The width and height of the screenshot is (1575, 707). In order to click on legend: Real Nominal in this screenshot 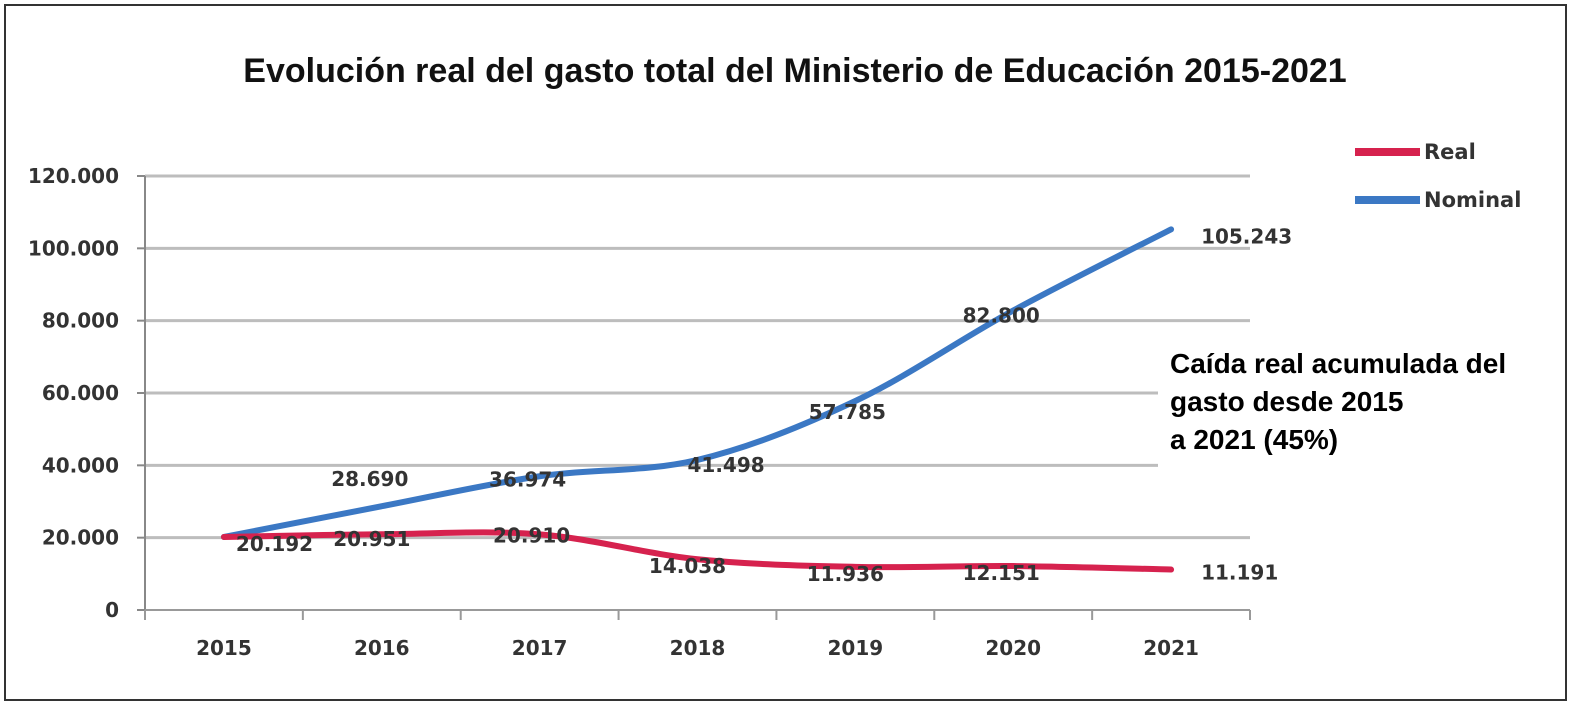, I will do `click(1438, 176)`.